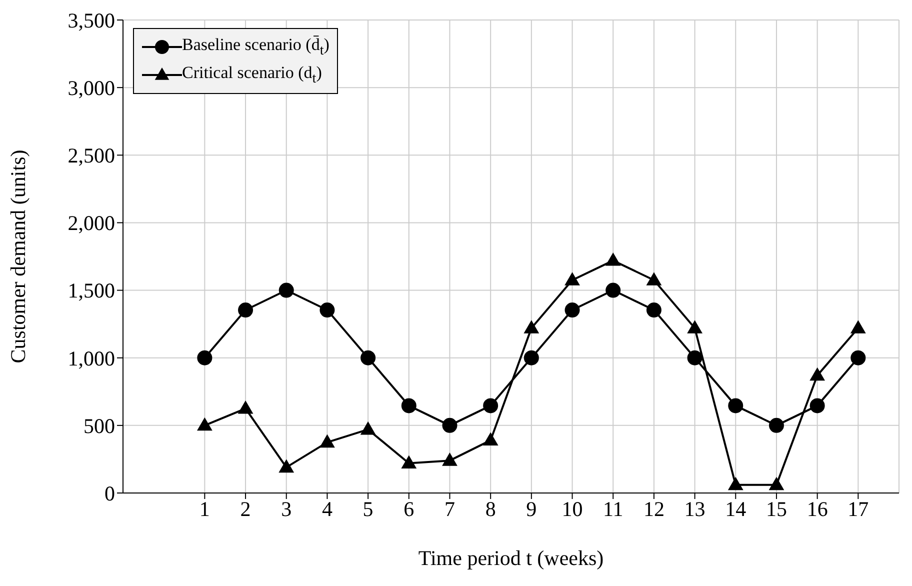 Image resolution: width=912 pixels, height=586 pixels. Describe the element at coordinates (327, 508) in the screenshot. I see `x-tick-label: 4` at that location.